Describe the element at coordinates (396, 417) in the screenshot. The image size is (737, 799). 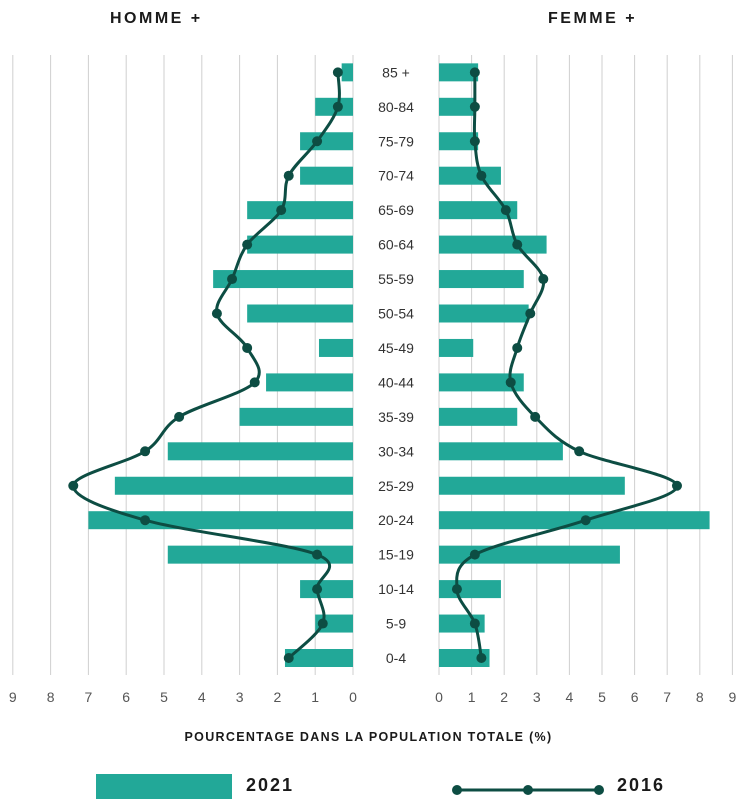
I see `category-label: 35-39` at that location.